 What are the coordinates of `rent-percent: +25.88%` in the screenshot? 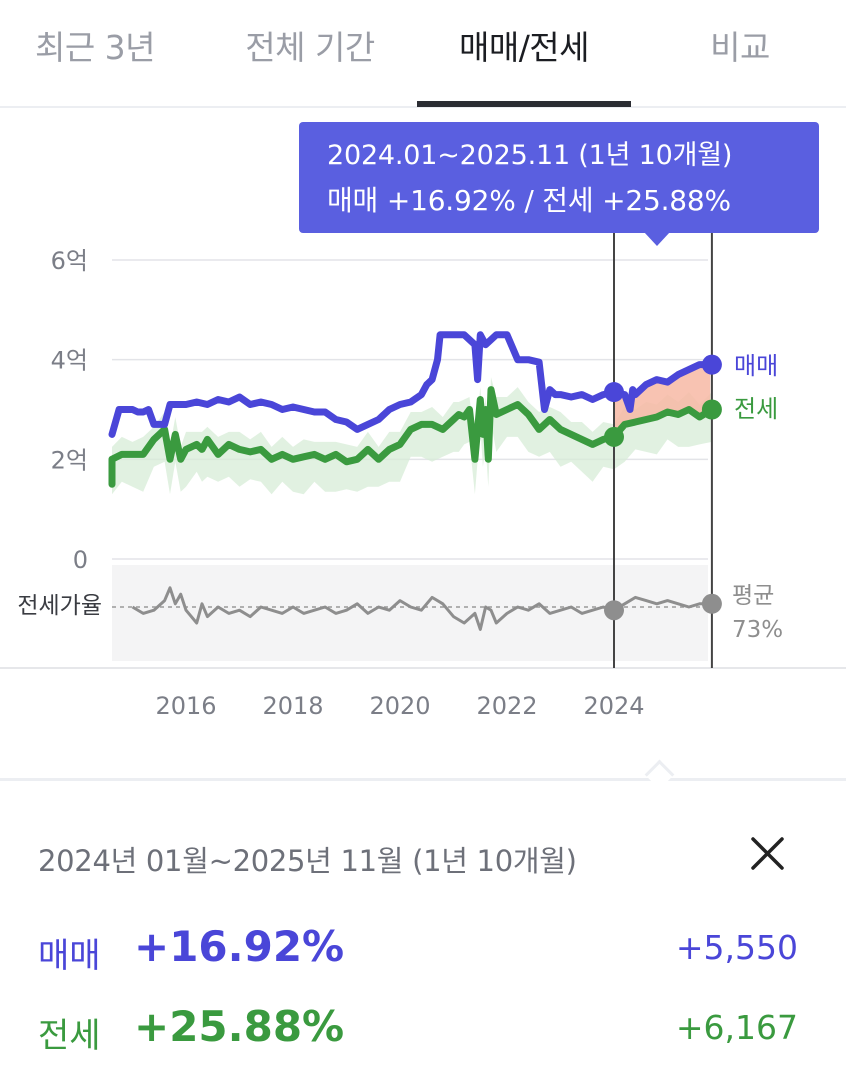 It's located at (239, 1026).